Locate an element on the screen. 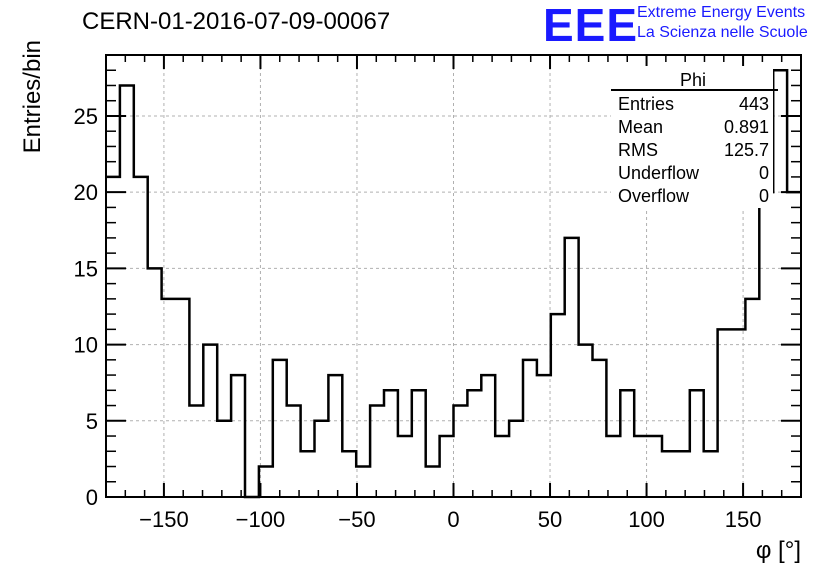 The width and height of the screenshot is (836, 572). plot-title: CERN-01-2016-07-09-00067 is located at coordinates (236, 21).